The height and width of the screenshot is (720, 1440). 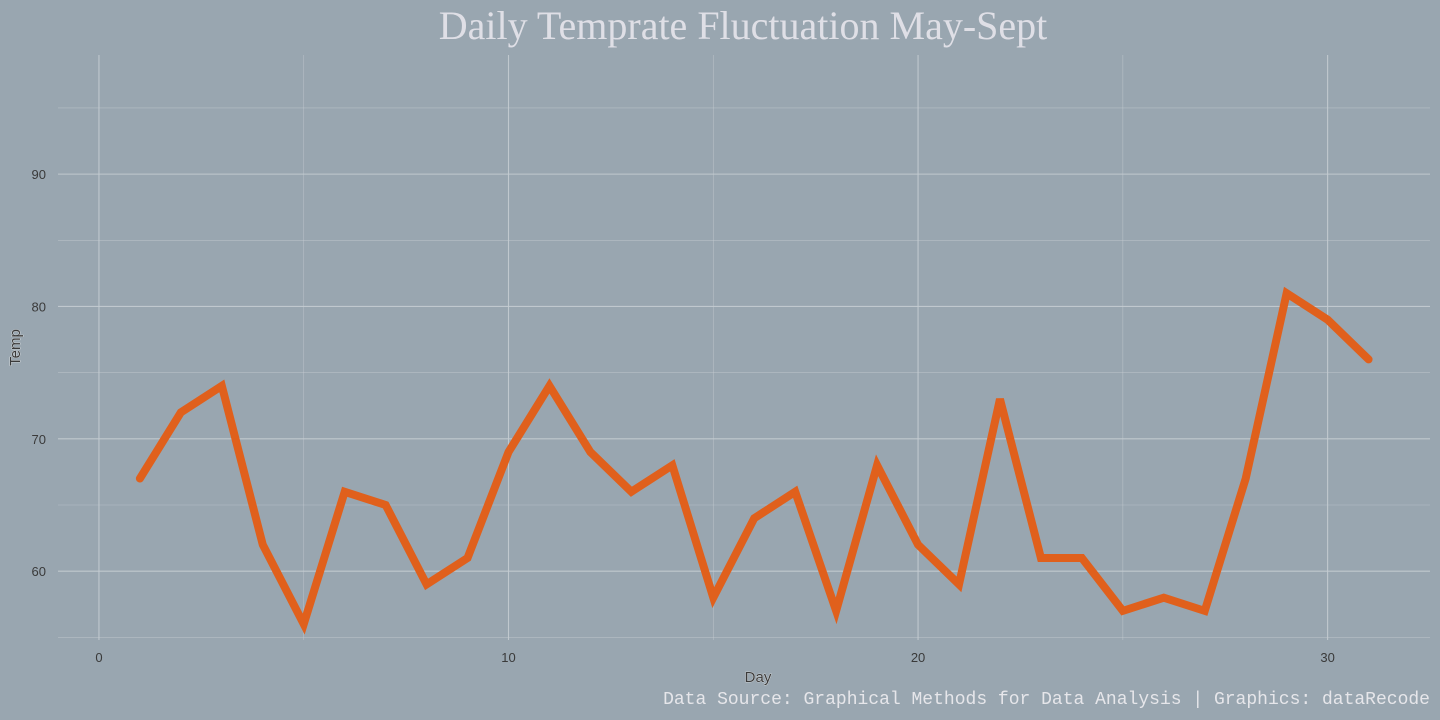 I want to click on y-tick-label: 80, so click(x=39, y=306).